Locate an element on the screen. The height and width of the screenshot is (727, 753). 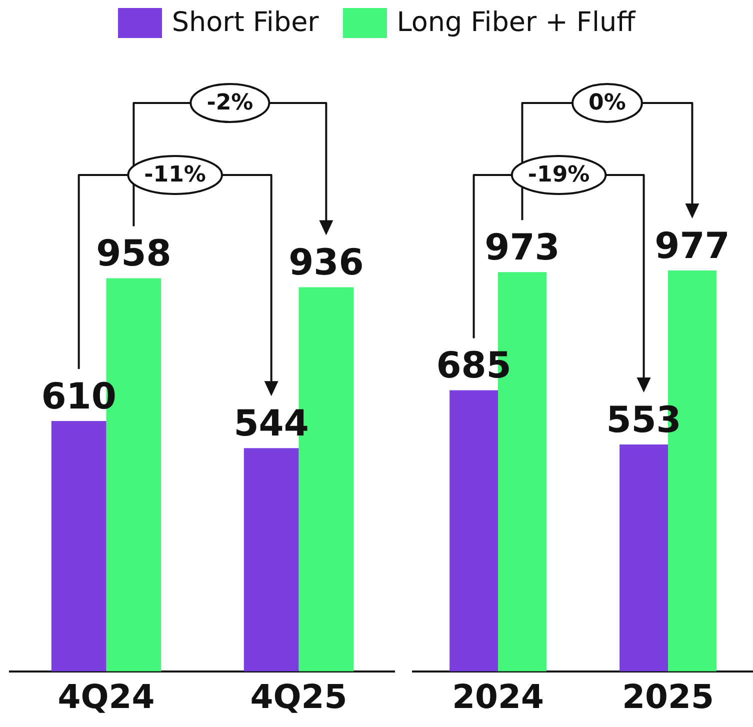
text: 0% is located at coordinates (607, 103).